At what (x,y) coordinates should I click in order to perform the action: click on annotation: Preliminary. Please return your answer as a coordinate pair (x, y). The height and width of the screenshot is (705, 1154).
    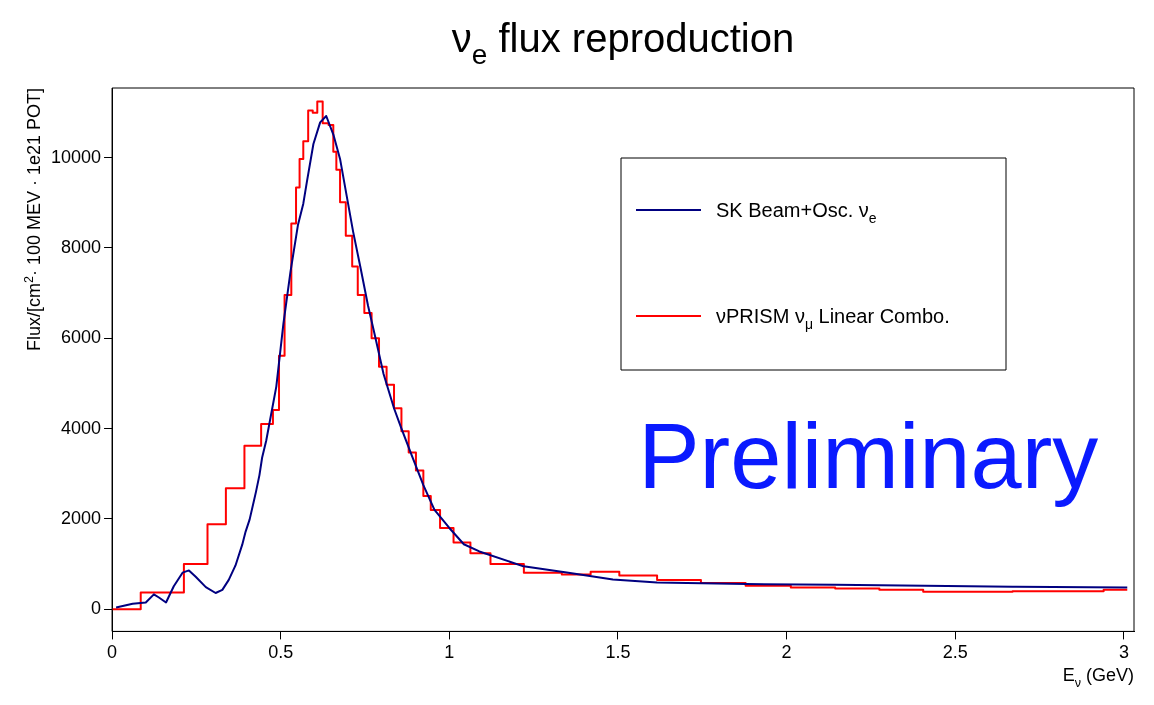
    Looking at the image, I should click on (868, 456).